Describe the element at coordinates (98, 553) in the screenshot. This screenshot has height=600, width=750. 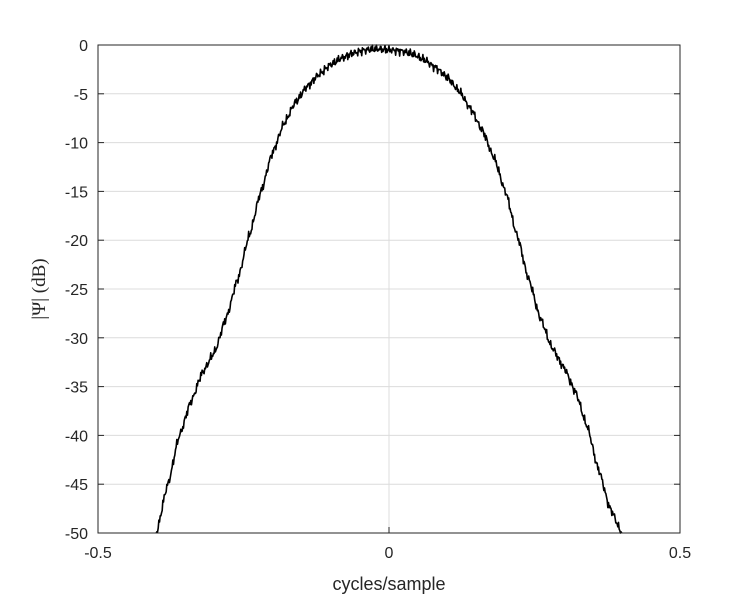
I see `x-tick-label: -0.5` at that location.